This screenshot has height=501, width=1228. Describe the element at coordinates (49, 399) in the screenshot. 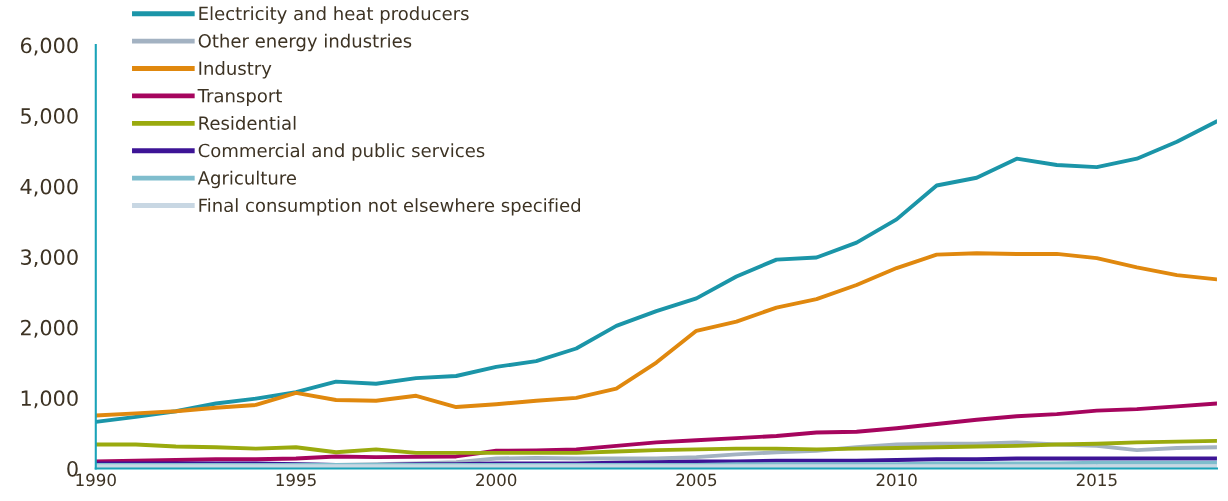

I see `y-tick-label: 1,000` at that location.